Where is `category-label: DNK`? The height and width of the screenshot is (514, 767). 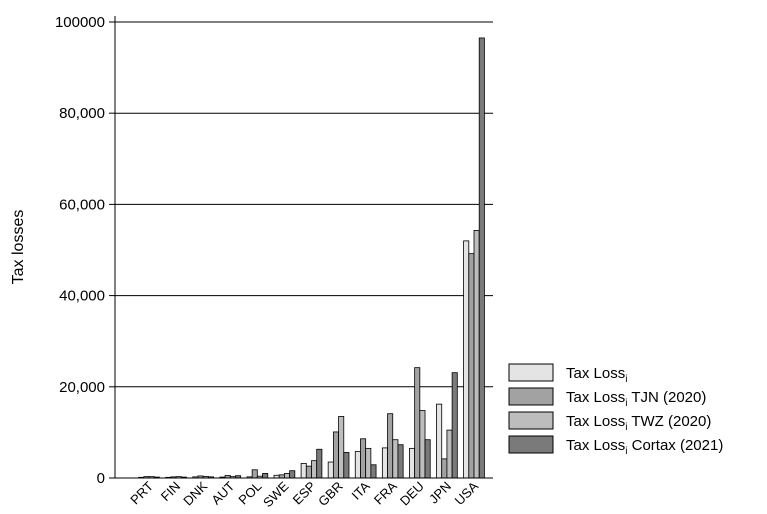
category-label: DNK is located at coordinates (195, 493).